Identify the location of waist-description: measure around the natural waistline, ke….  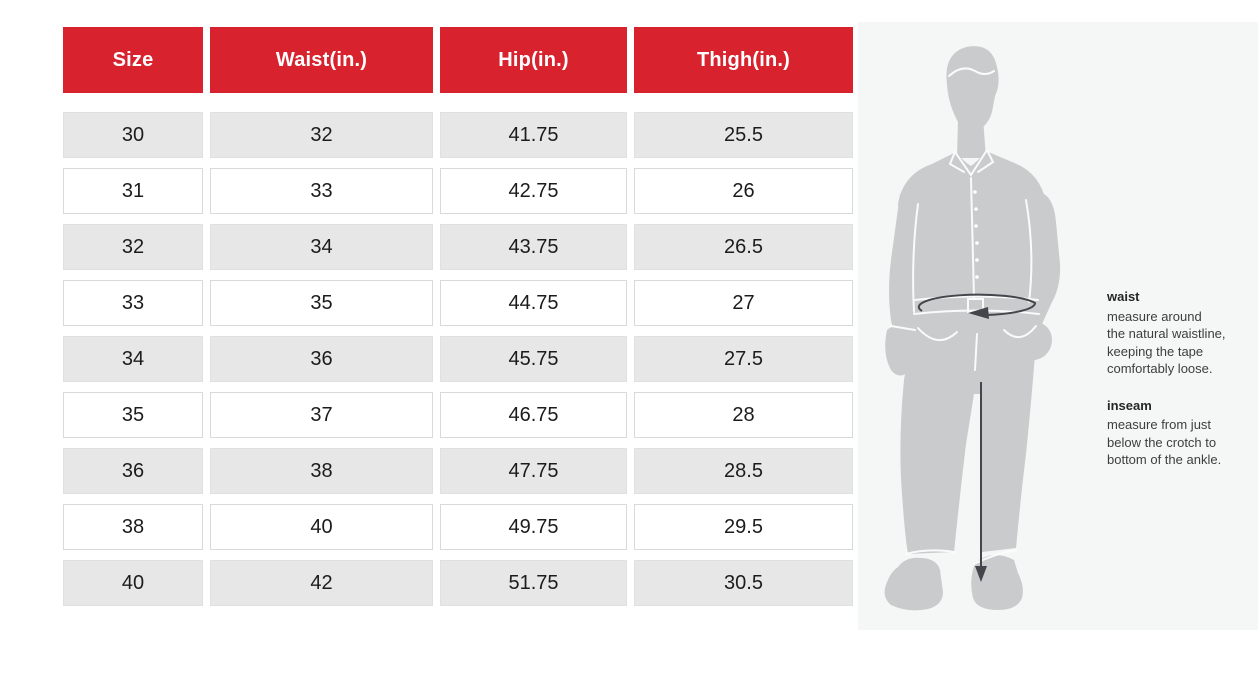
(1166, 342).